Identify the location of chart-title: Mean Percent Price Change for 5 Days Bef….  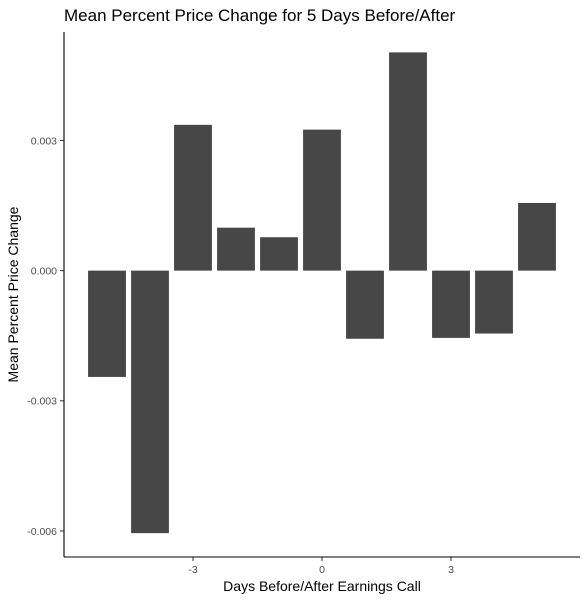
(260, 15).